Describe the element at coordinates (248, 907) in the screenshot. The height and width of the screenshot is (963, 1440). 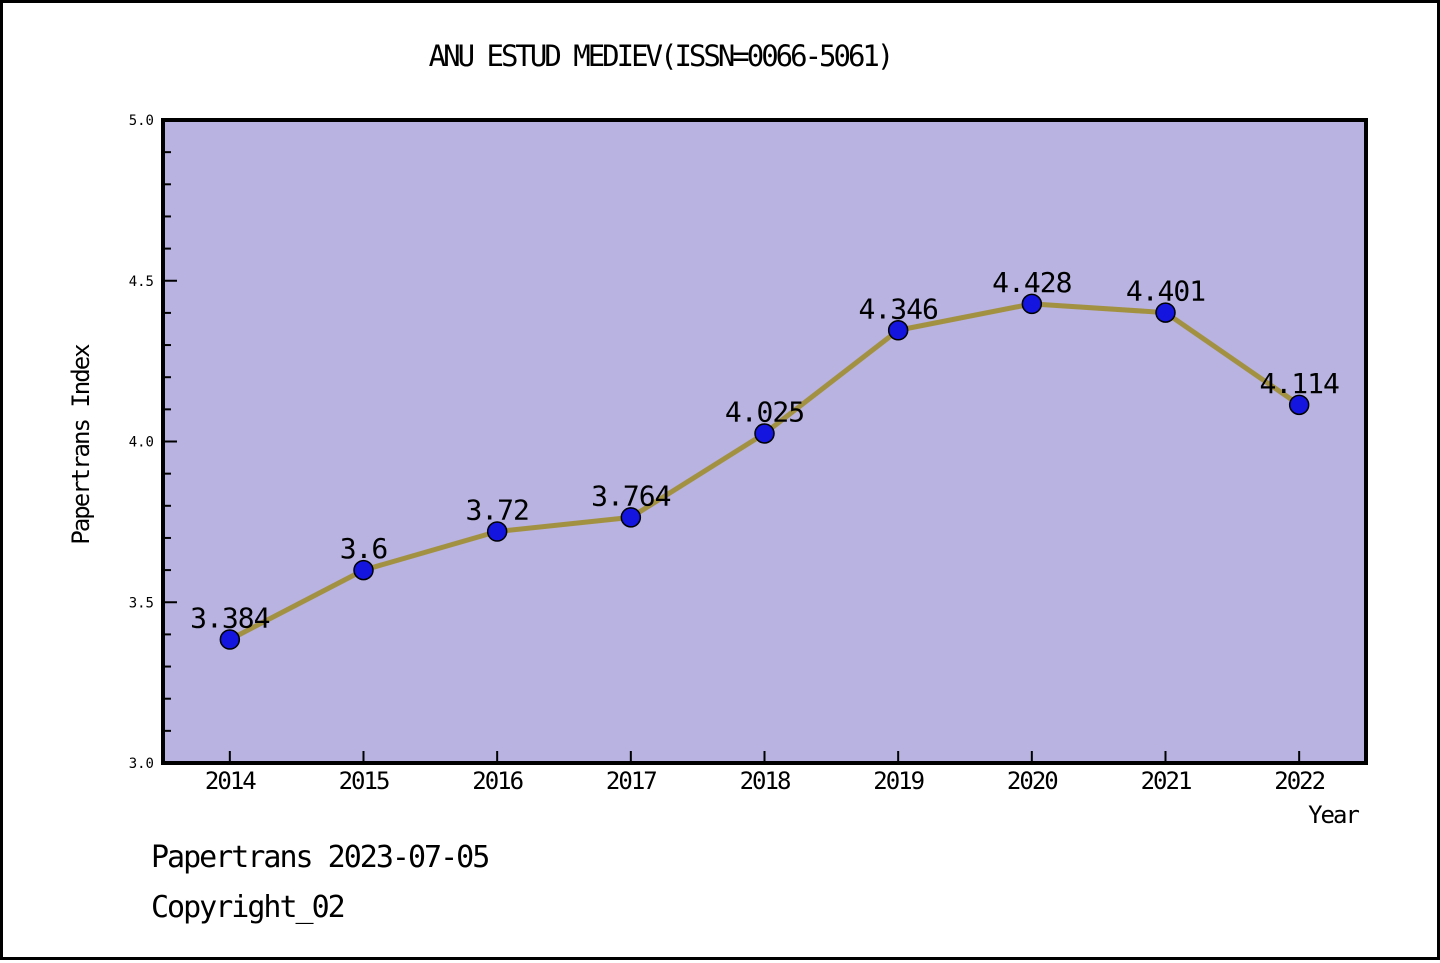
I see `footer-copyright: Copyright_02` at that location.